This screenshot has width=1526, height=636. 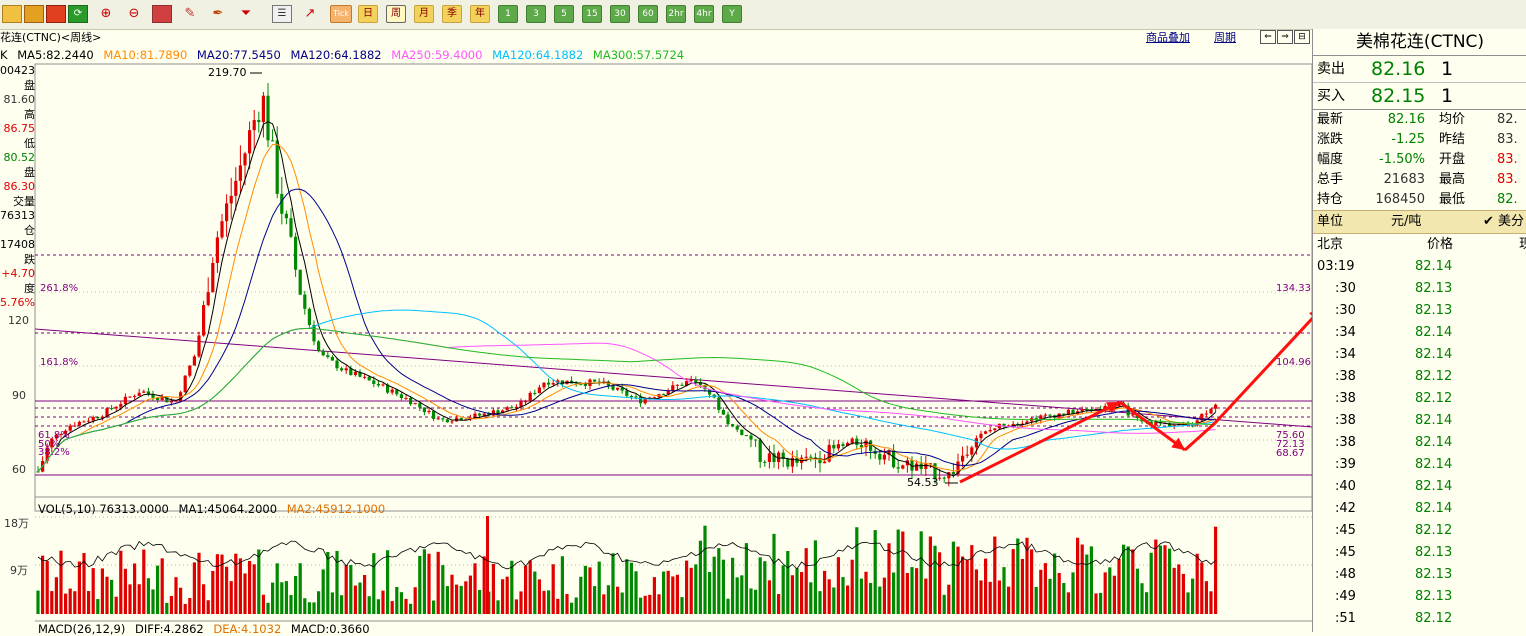 What do you see at coordinates (626, 555) in the screenshot?
I see `vol-ma1-line` at bounding box center [626, 555].